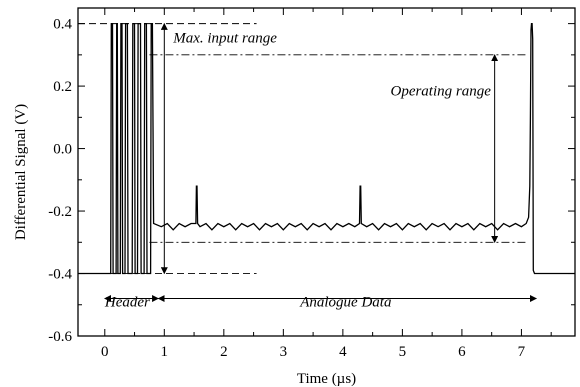 This screenshot has width=580, height=387. I want to click on x-tick-label-6: 6, so click(462, 352).